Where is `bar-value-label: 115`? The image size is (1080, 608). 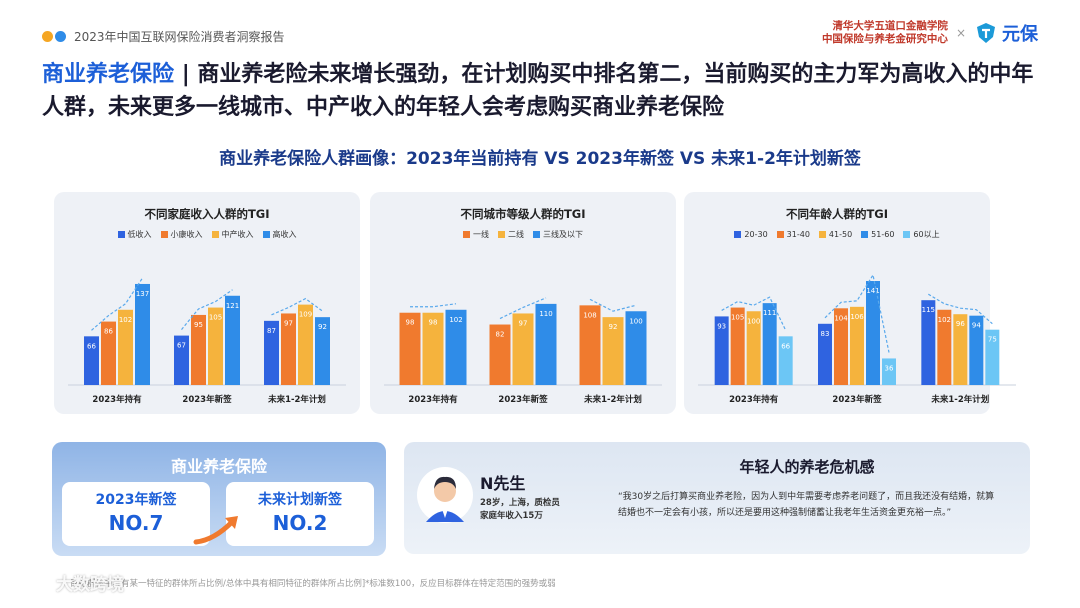 bar-value-label: 115 is located at coordinates (928, 310).